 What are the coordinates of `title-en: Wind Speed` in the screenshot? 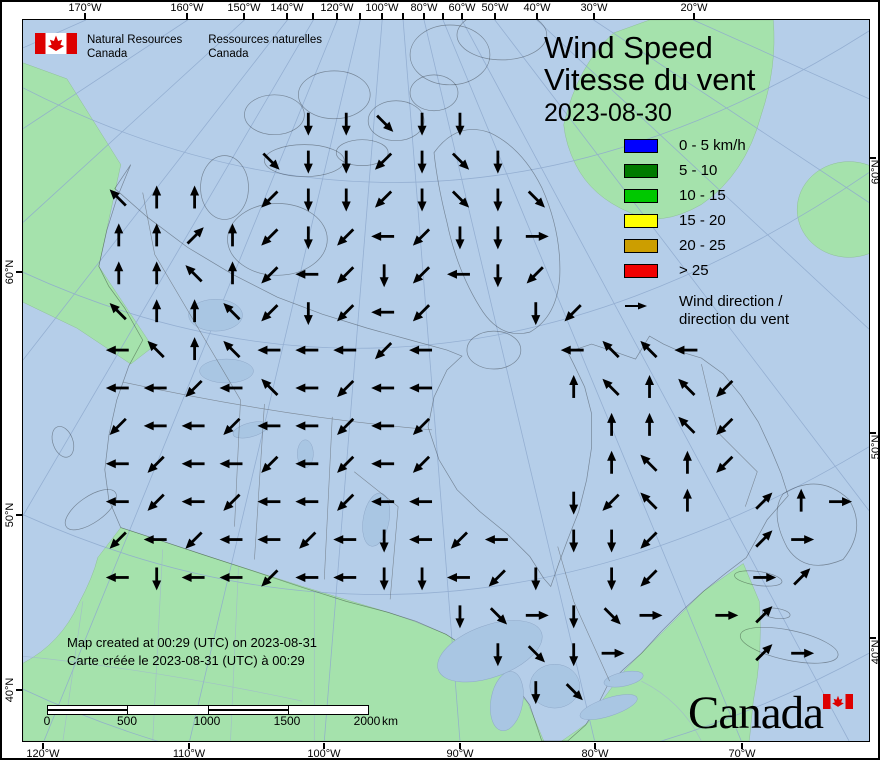 It's located at (628, 47).